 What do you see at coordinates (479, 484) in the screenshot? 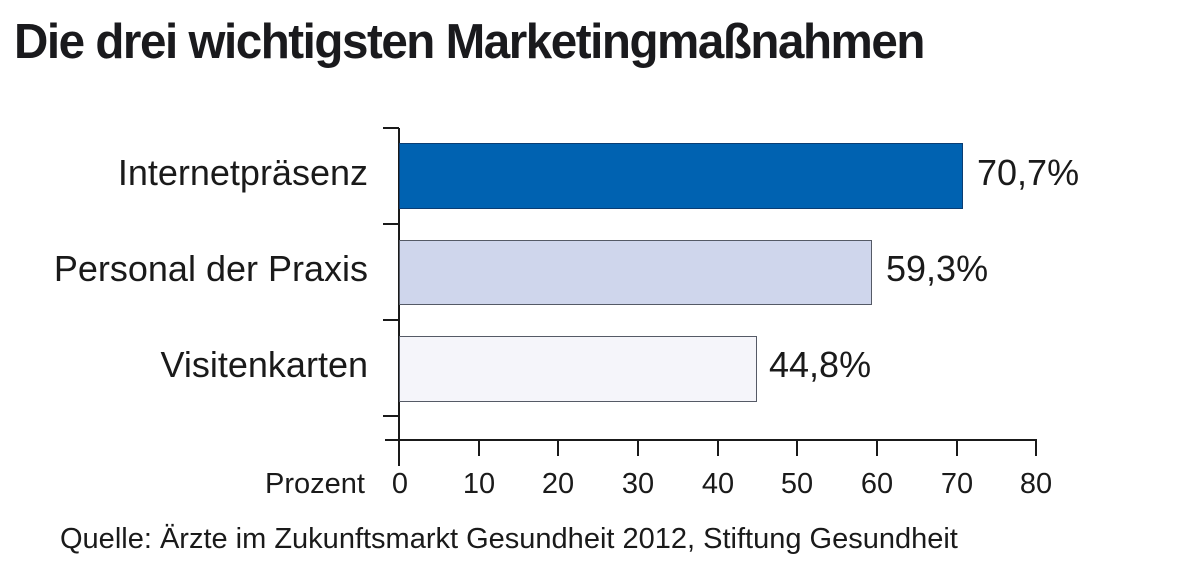
I see `x-tick-label: 10` at bounding box center [479, 484].